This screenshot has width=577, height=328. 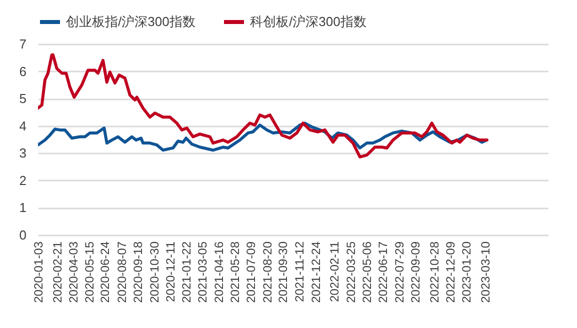 I want to click on x-tick-label: 2021-03-05, so click(x=203, y=272).